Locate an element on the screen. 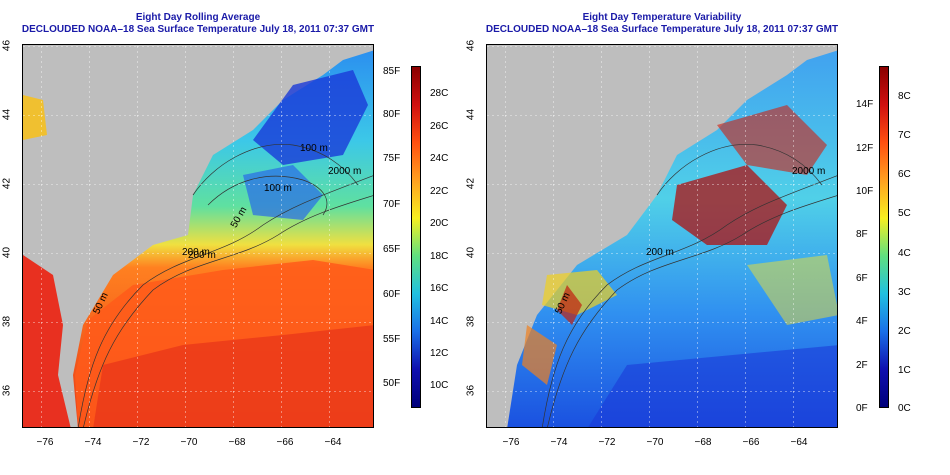 This screenshot has height=475, width=950. right-y-tick: 46 is located at coordinates (471, 45).